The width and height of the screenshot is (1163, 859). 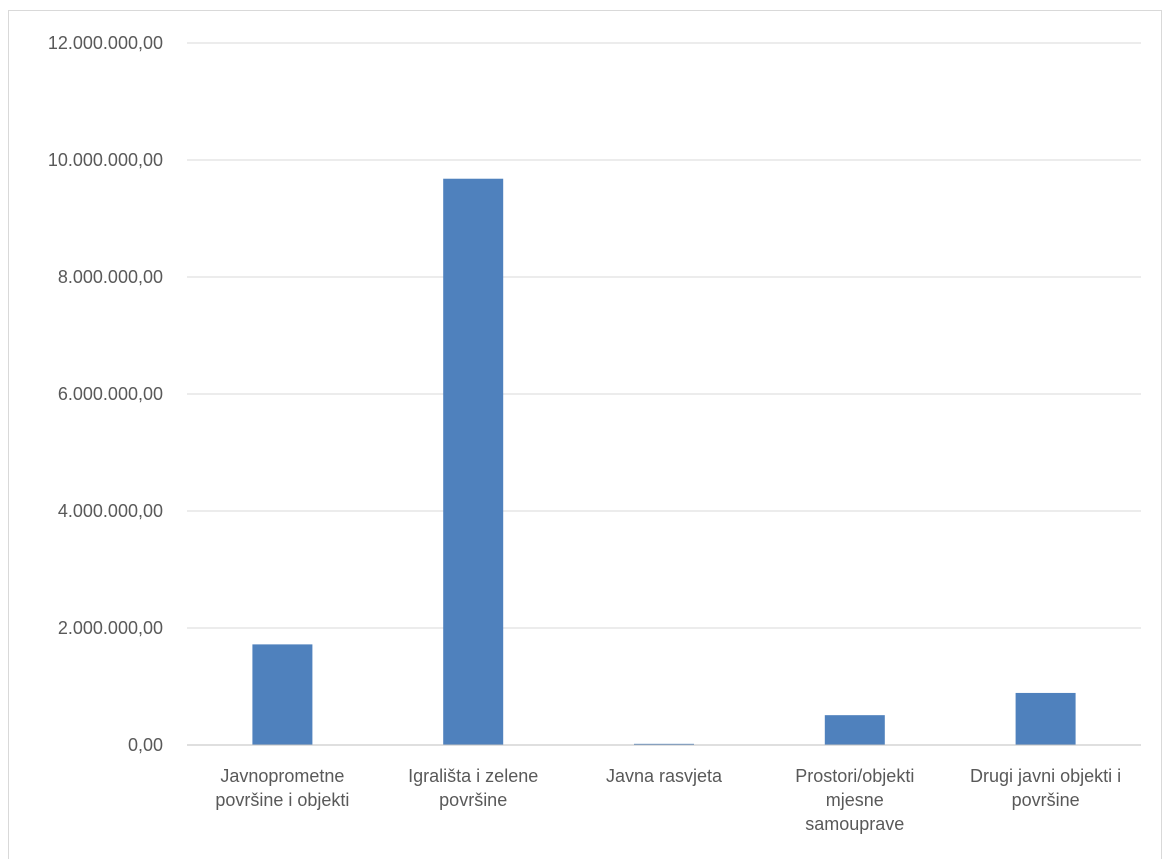 What do you see at coordinates (1045, 776) in the screenshot?
I see `x-category-label-line: Drugi javni objekti i` at bounding box center [1045, 776].